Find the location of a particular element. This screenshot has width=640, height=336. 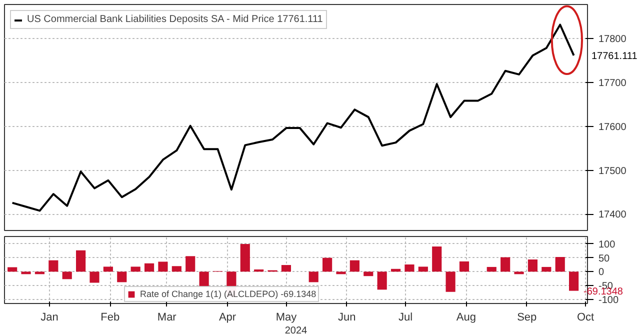

x-axis-title: 2024 is located at coordinates (296, 331).